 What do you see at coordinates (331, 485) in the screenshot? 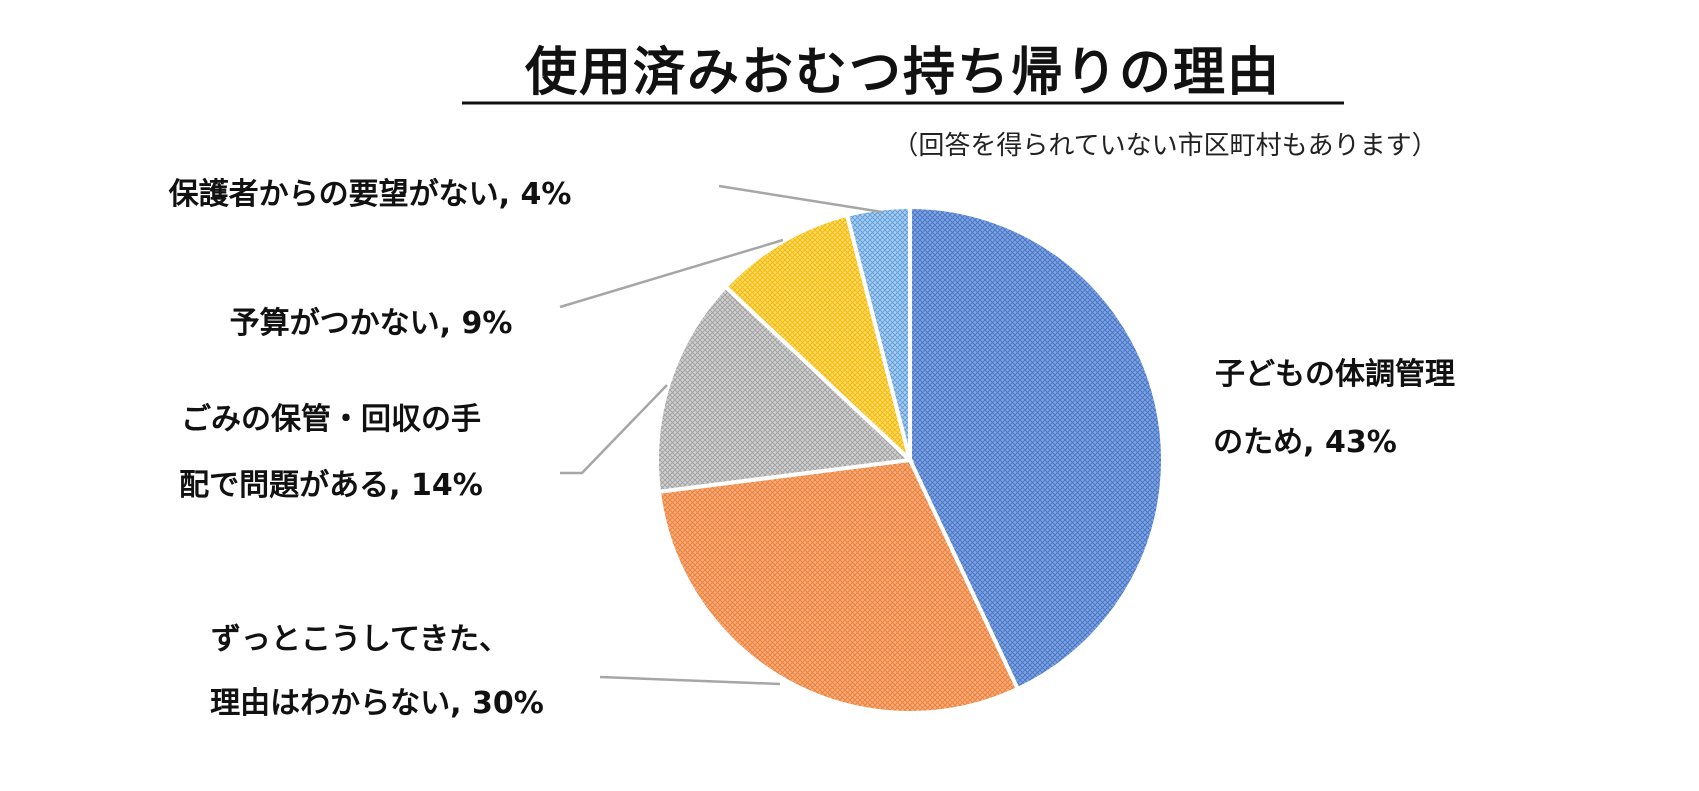
I see `slice-label: 配で問題がある, 14%` at bounding box center [331, 485].